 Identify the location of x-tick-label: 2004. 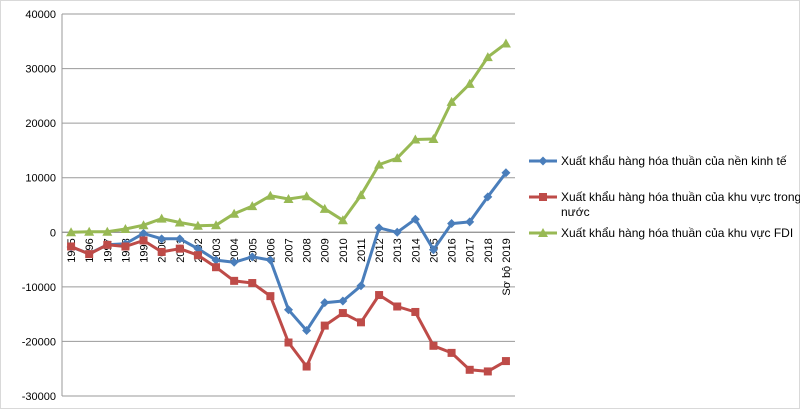
(235, 250).